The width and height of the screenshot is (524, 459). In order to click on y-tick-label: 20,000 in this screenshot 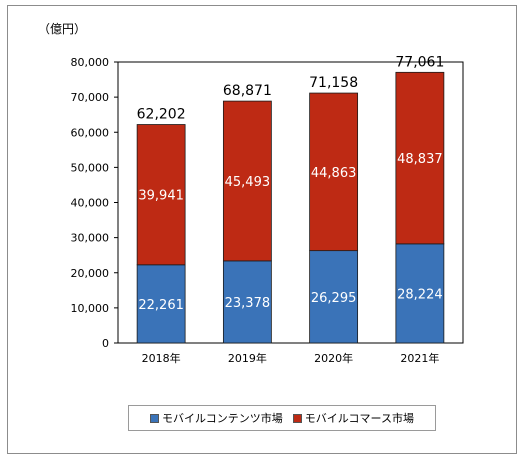, I will do `click(90, 273)`.